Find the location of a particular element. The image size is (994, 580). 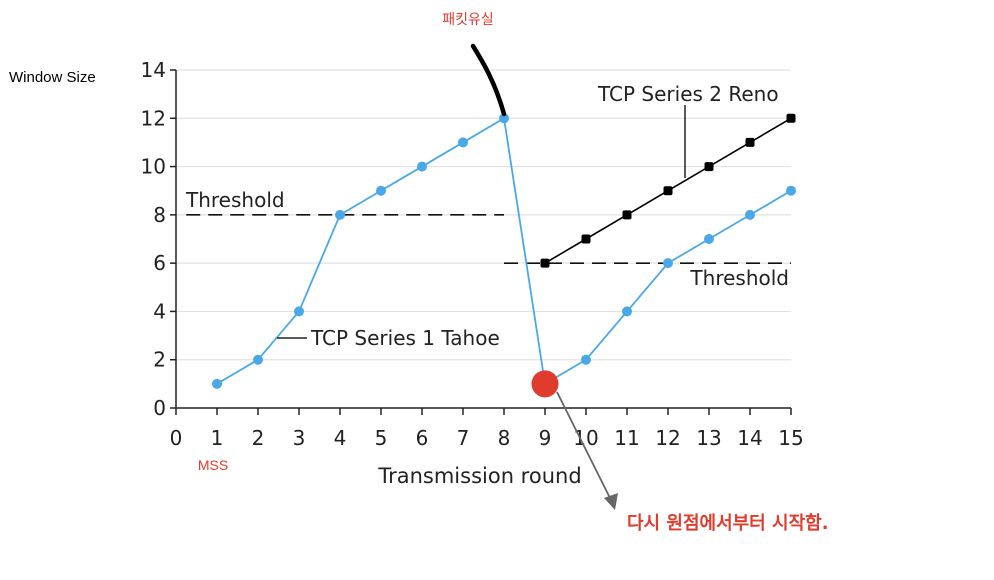

packet-loss-pointer is located at coordinates (488, 80).